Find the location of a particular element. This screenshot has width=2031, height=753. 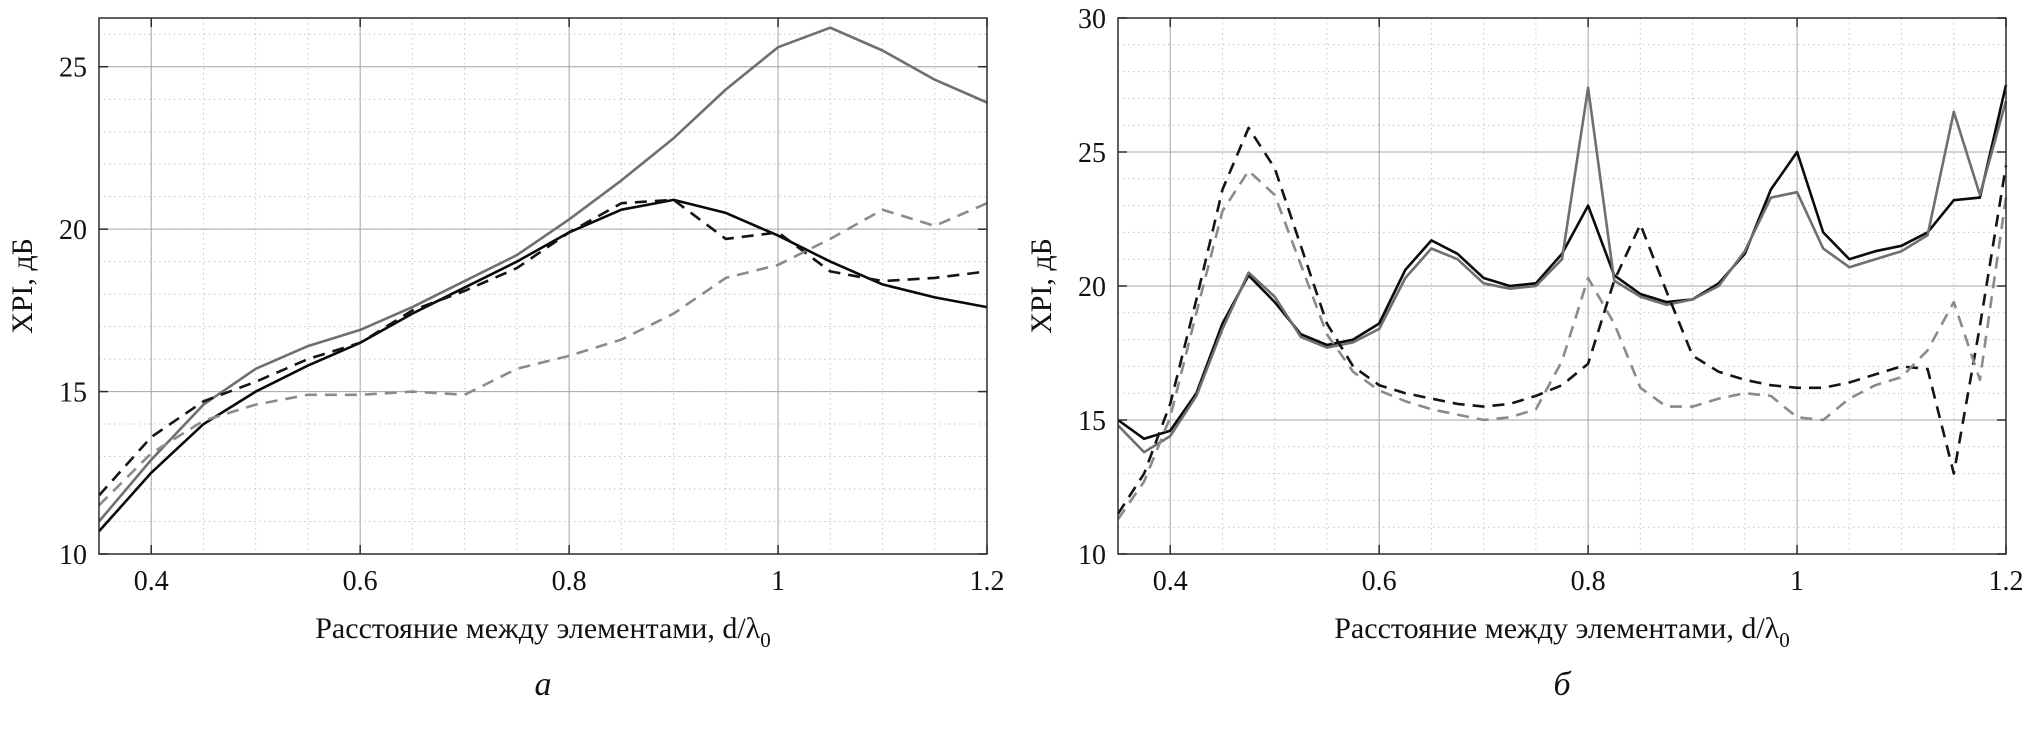

chart-b-caption: б is located at coordinates (1562, 684).